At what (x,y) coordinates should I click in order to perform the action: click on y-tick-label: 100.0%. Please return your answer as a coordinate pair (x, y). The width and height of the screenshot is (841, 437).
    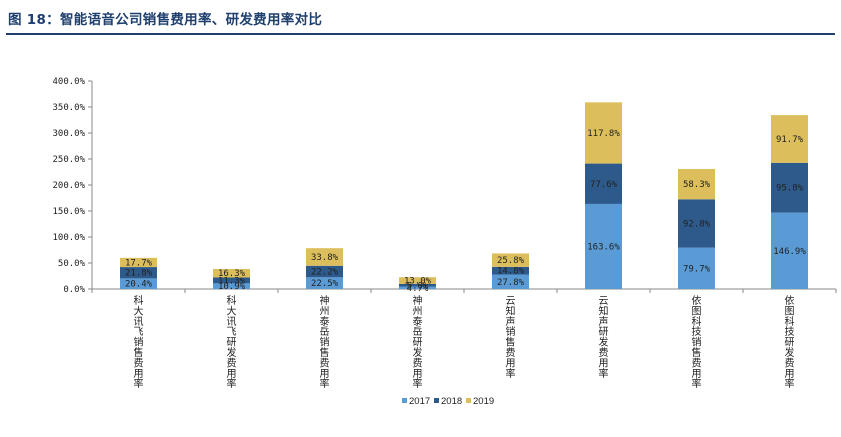
    Looking at the image, I should click on (68, 238).